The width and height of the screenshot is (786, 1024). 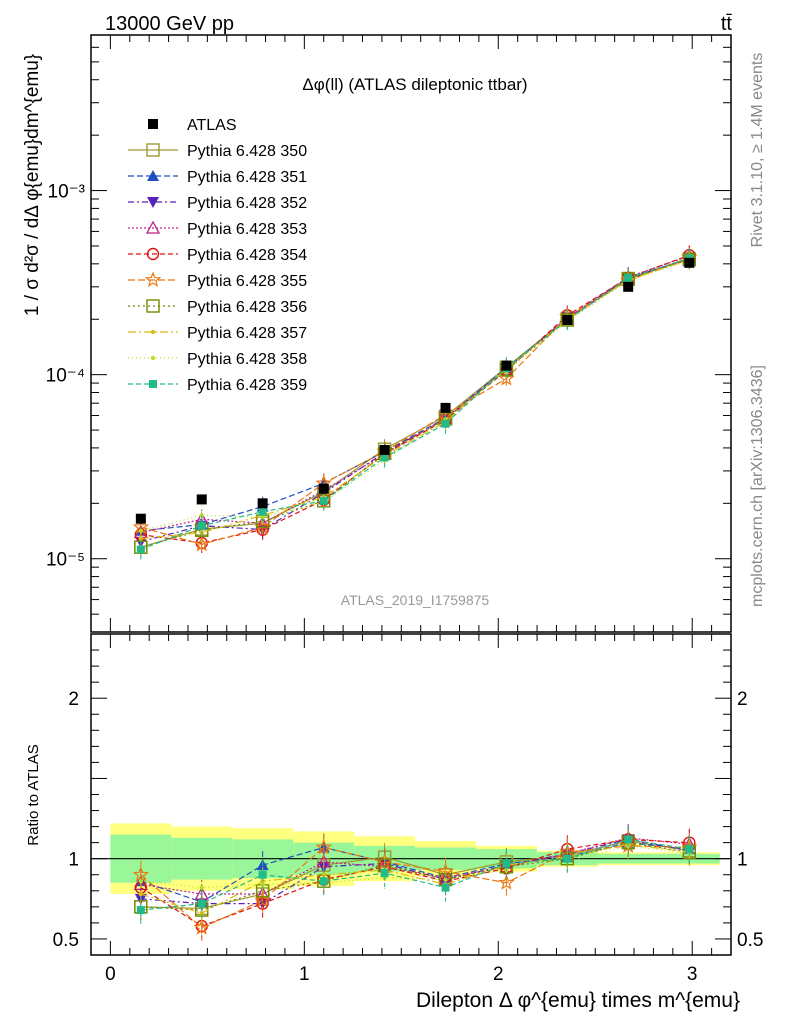 I want to click on y-tick-label-0: 10⁻⁵, so click(x=65, y=560).